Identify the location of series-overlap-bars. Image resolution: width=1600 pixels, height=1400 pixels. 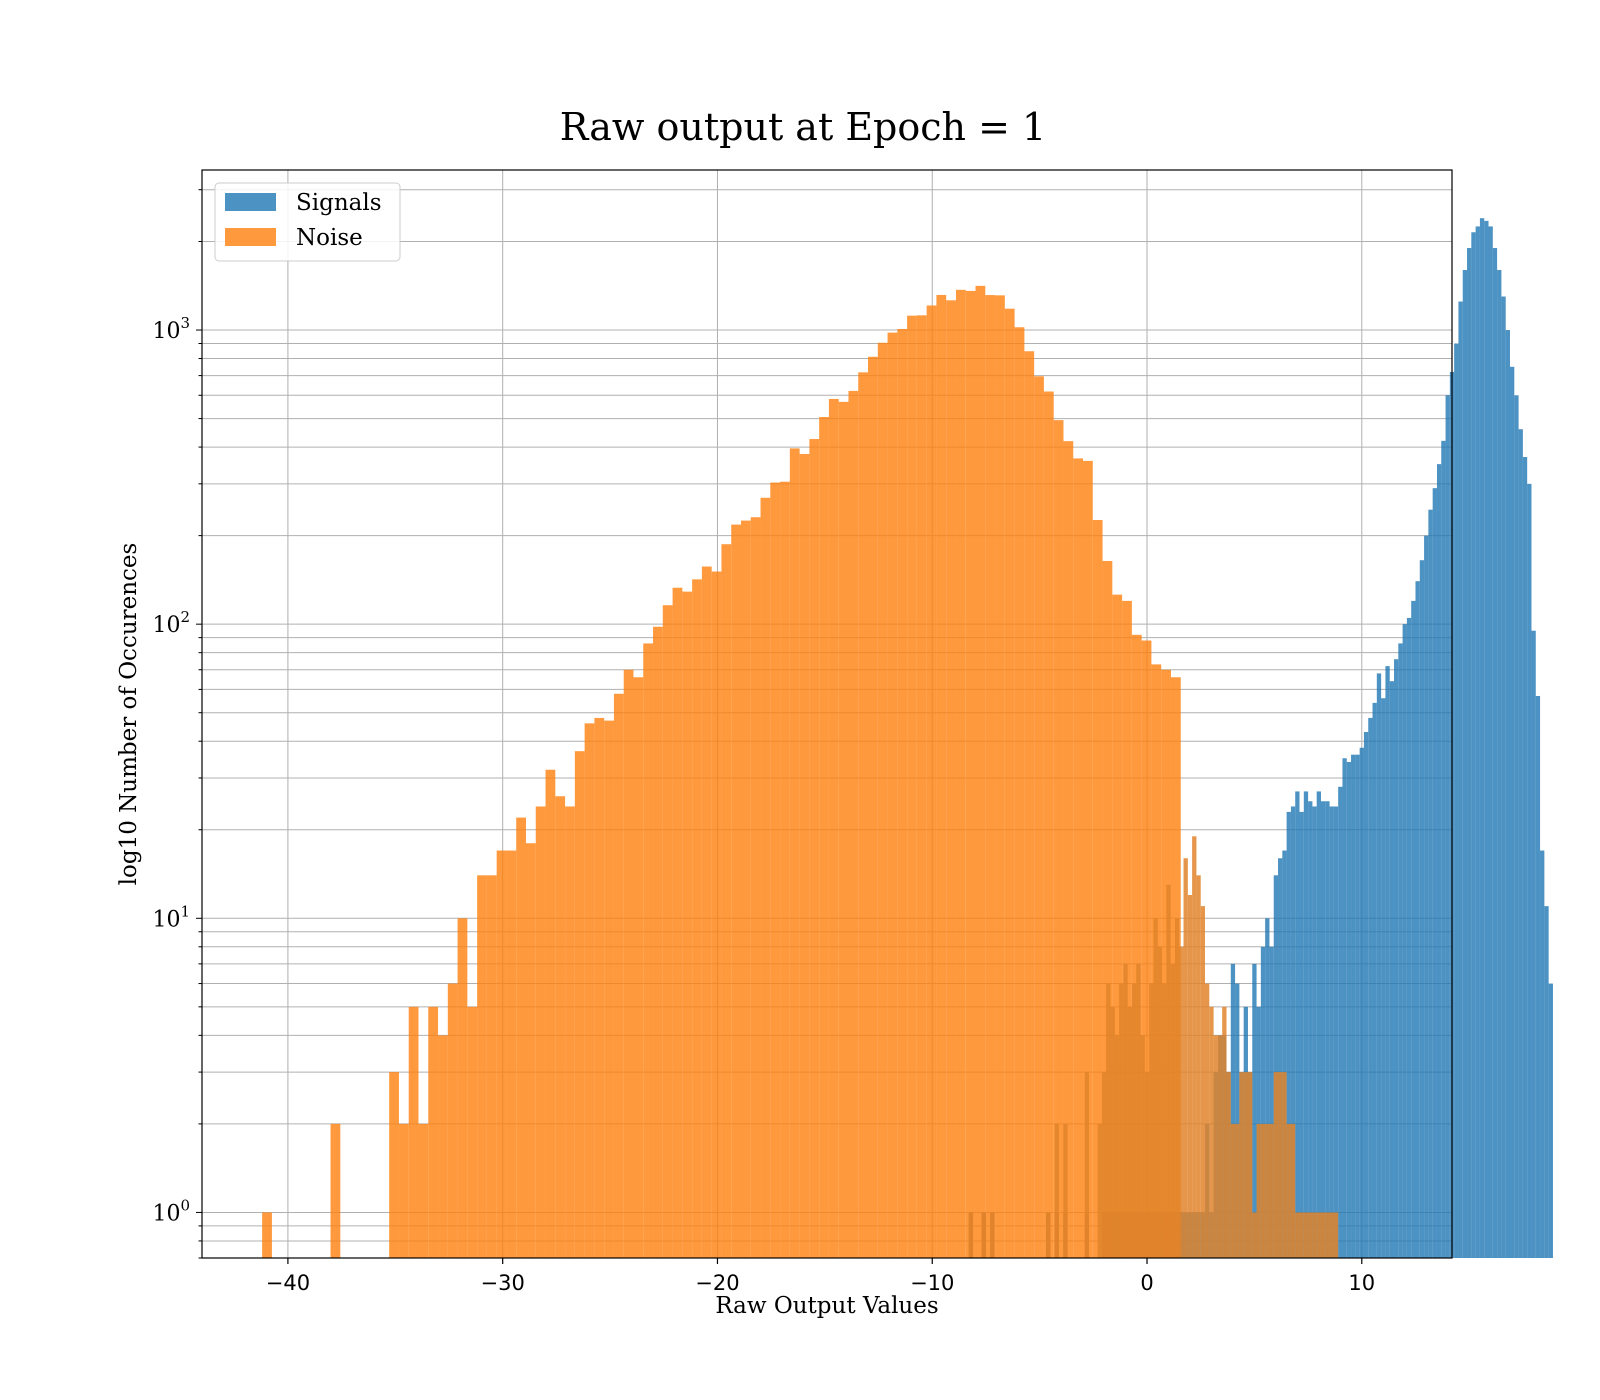
(1153, 1047).